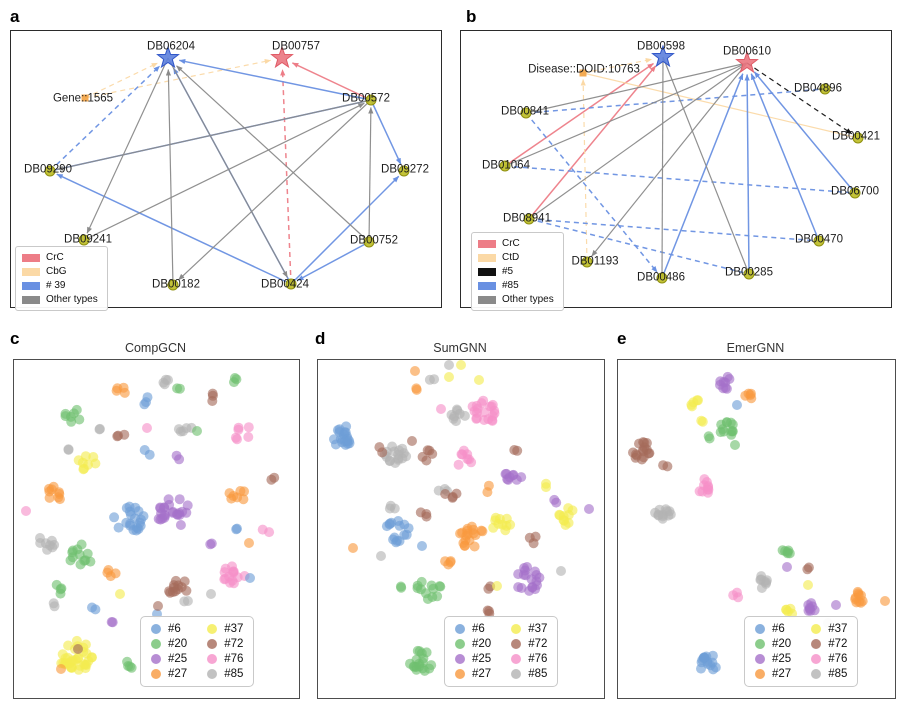 The image size is (902, 707). What do you see at coordinates (838, 629) in the screenshot?
I see `legend-label: #37` at bounding box center [838, 629].